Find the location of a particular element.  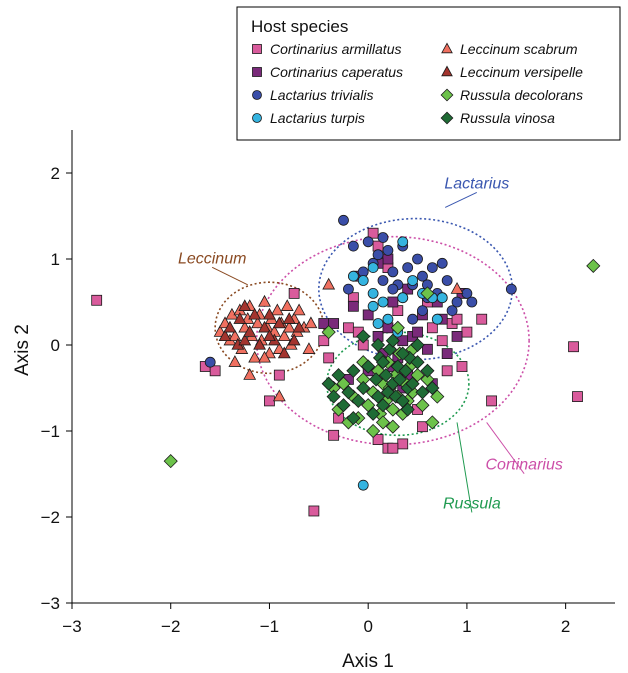

x-tick-label: 1 is located at coordinates (466, 626).